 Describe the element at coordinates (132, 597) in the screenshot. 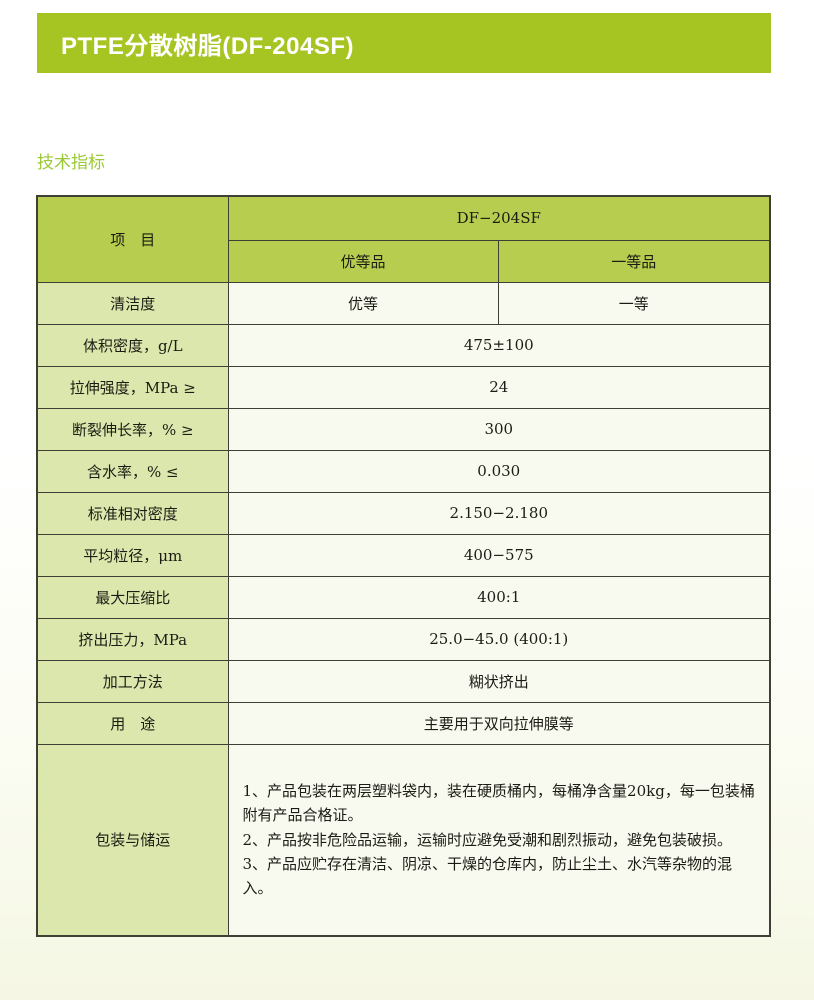

I see `spec-row-label: 最大压缩比` at that location.